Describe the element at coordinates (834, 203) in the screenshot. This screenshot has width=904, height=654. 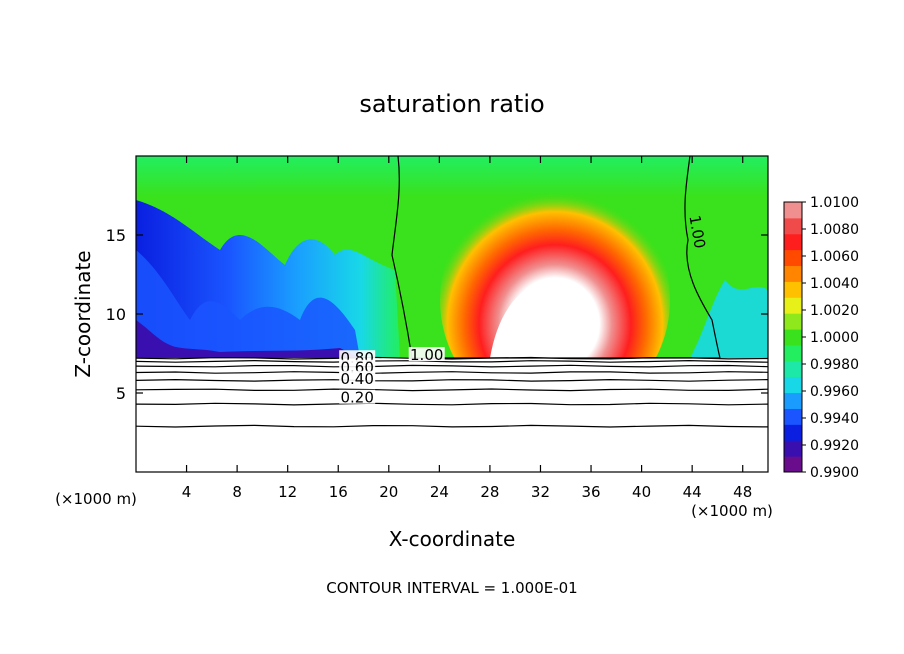
I see `colorbar-label: 1.0100` at that location.